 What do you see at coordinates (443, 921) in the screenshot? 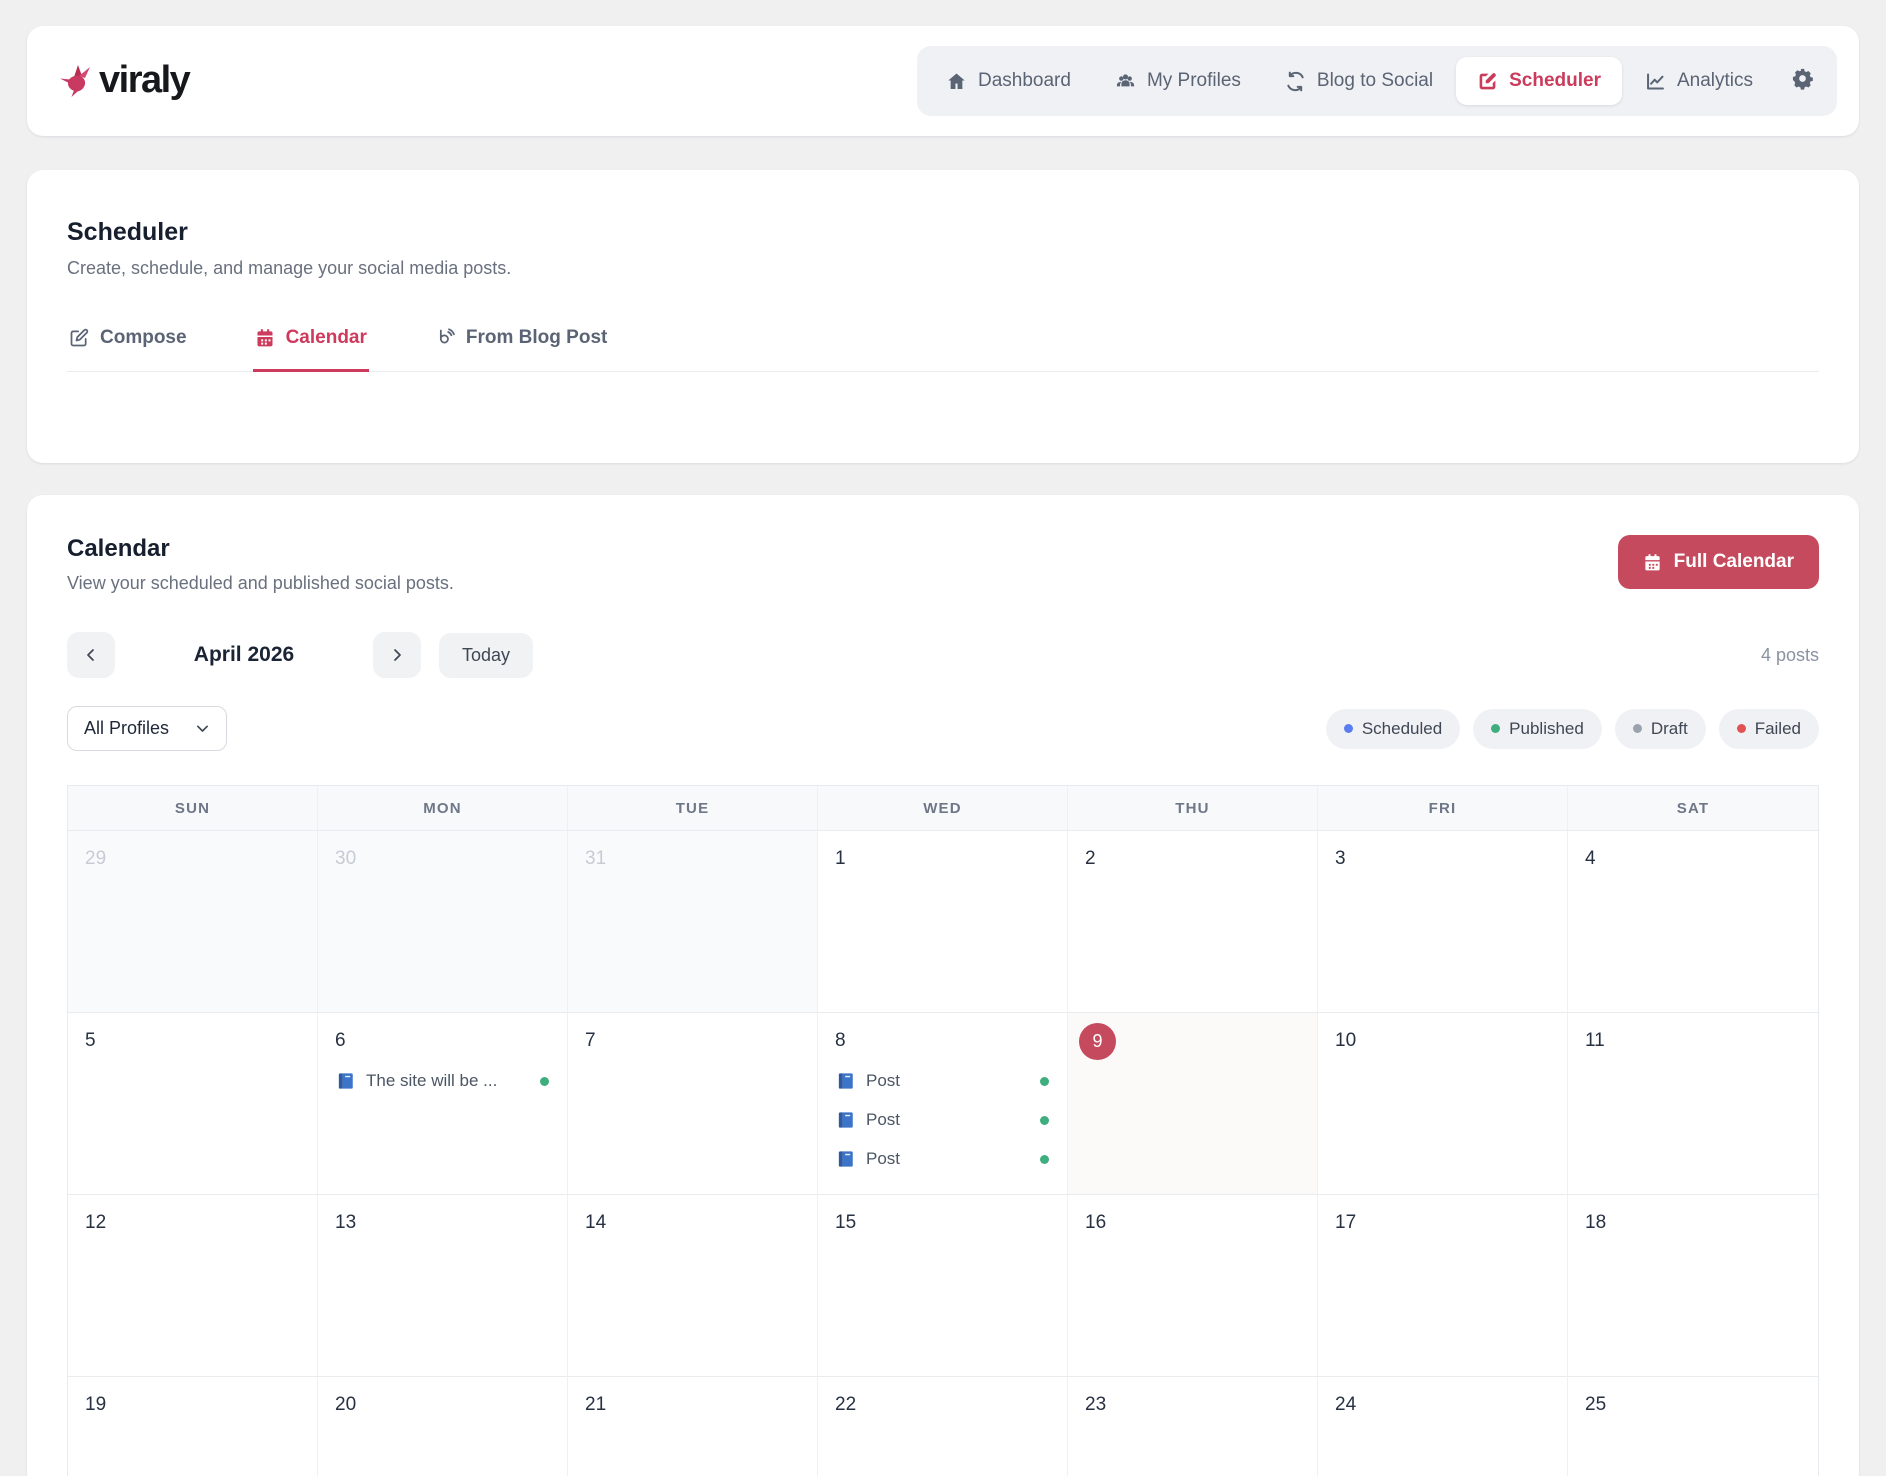
I see `calendar-day-cell-30: 30` at bounding box center [443, 921].